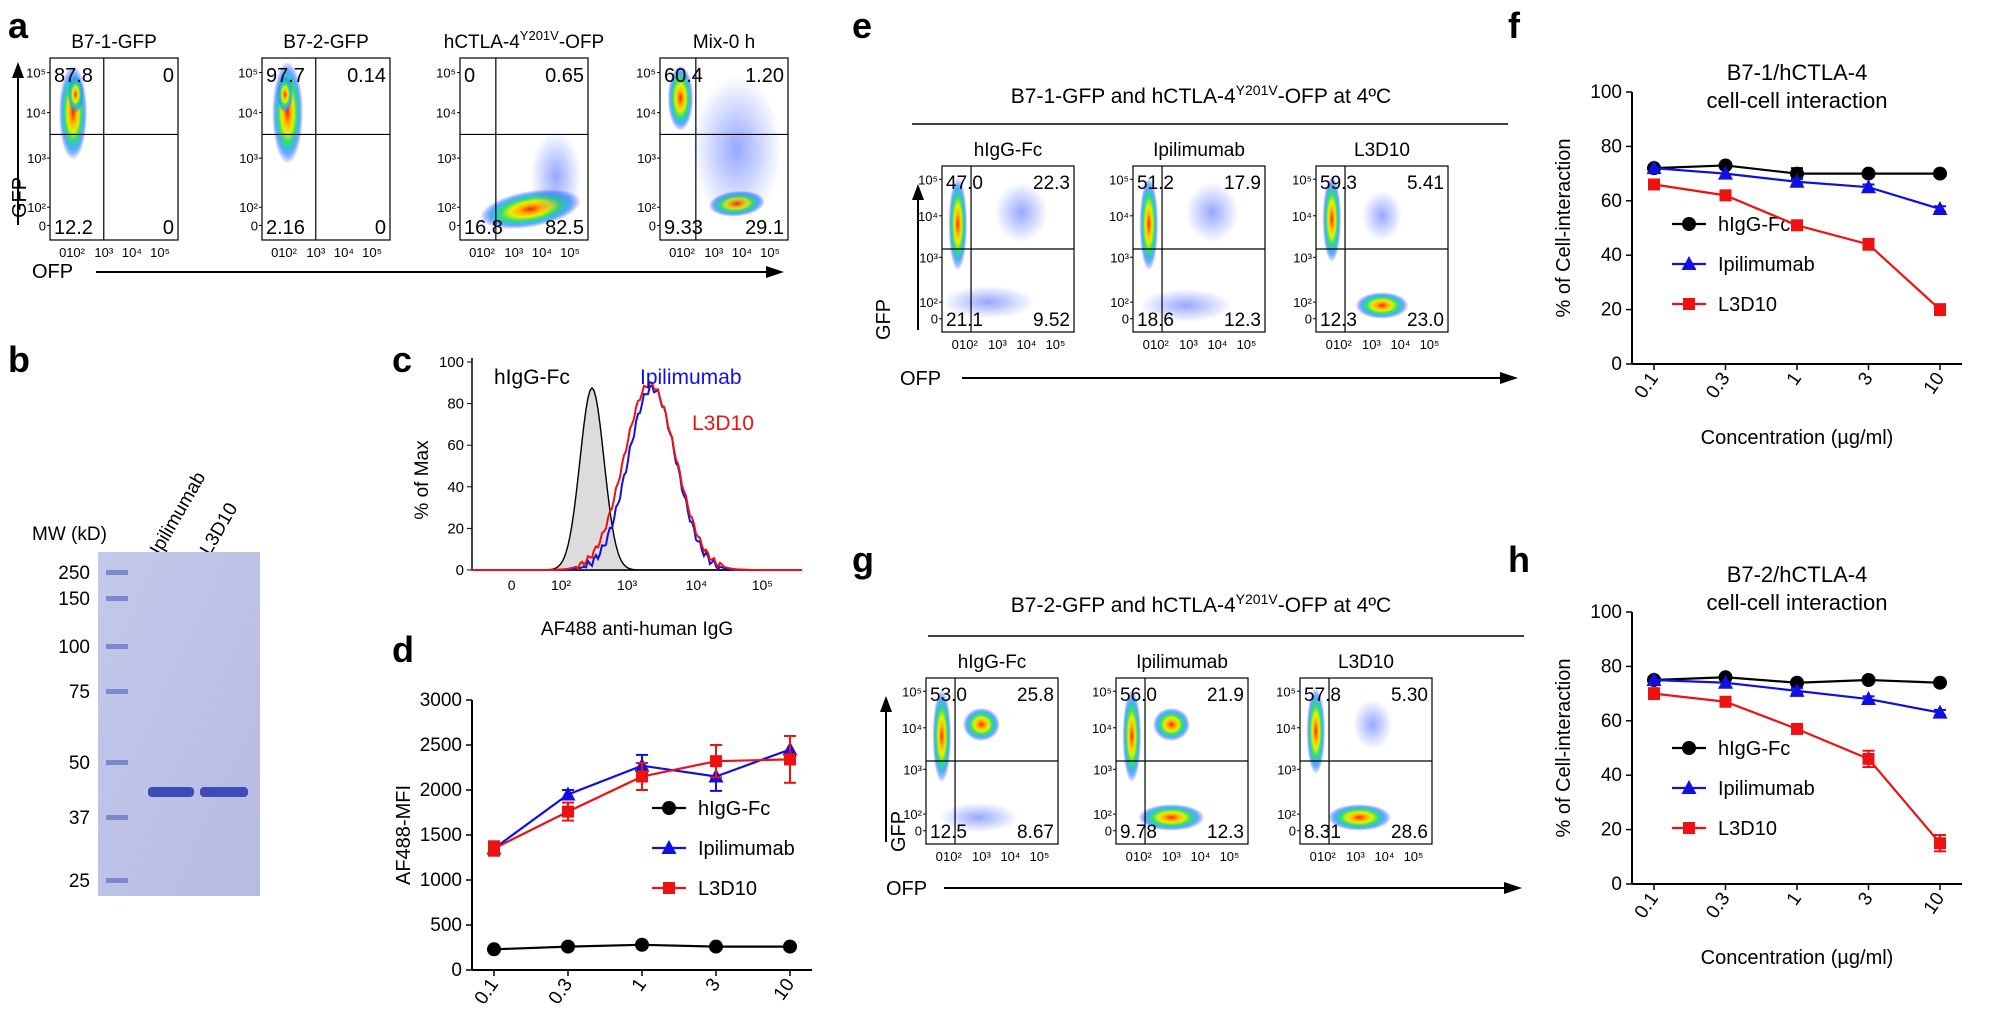 The height and width of the screenshot is (1023, 2001). I want to click on legend-label: Ipilimumab, so click(1766, 789).